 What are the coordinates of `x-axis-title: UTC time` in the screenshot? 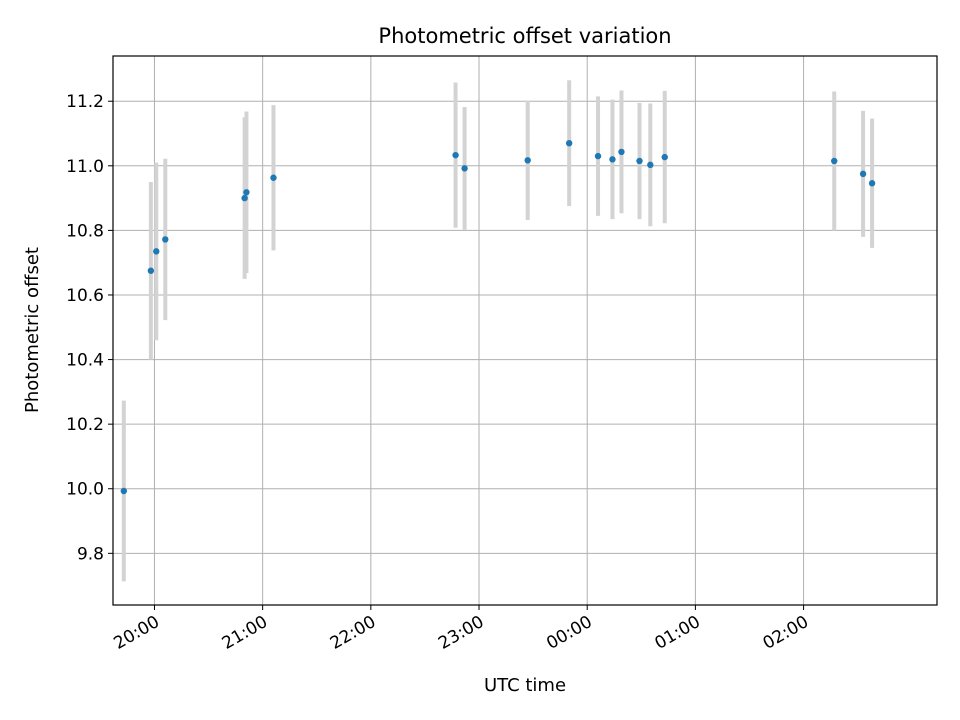 It's located at (525, 685).